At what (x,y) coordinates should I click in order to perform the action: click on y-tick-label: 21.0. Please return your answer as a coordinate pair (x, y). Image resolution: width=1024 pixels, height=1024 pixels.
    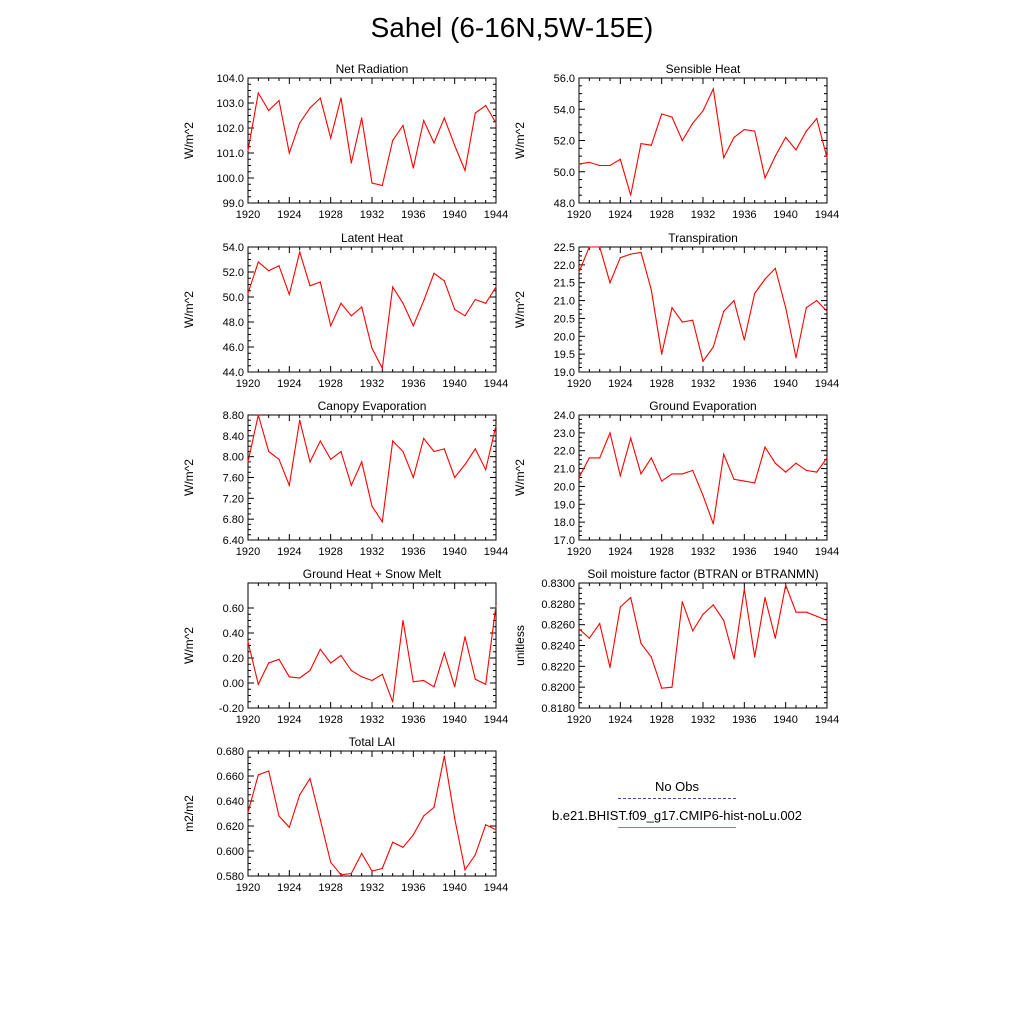
    Looking at the image, I should click on (564, 470).